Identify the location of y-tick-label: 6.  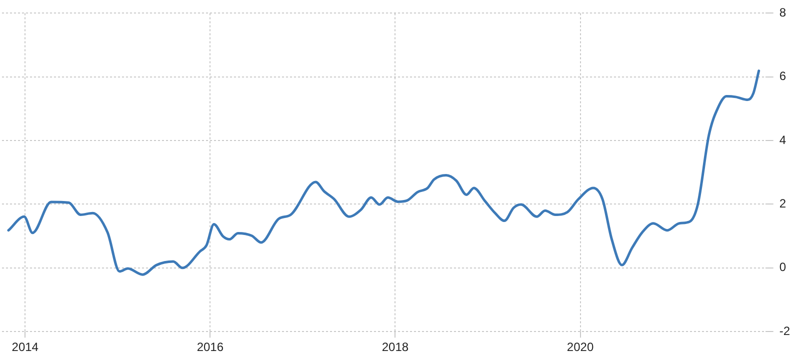
(782, 76).